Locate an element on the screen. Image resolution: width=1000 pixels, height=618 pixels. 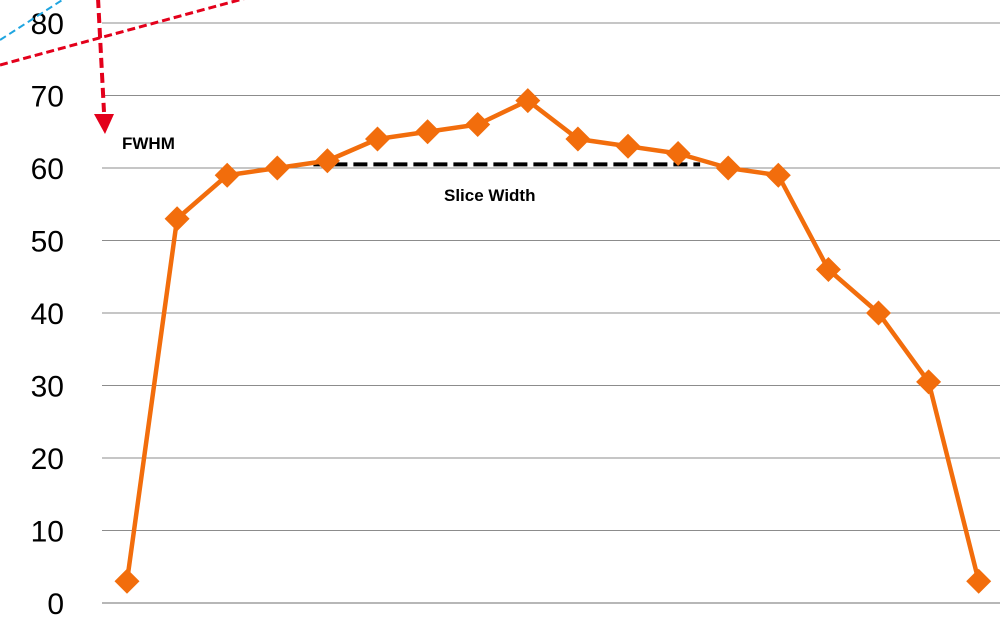
y-tick-label: 30 is located at coordinates (47, 387).